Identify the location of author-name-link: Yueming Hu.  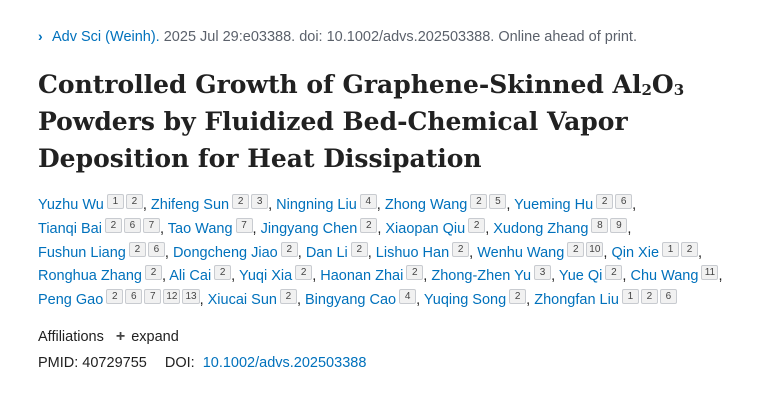
(554, 205).